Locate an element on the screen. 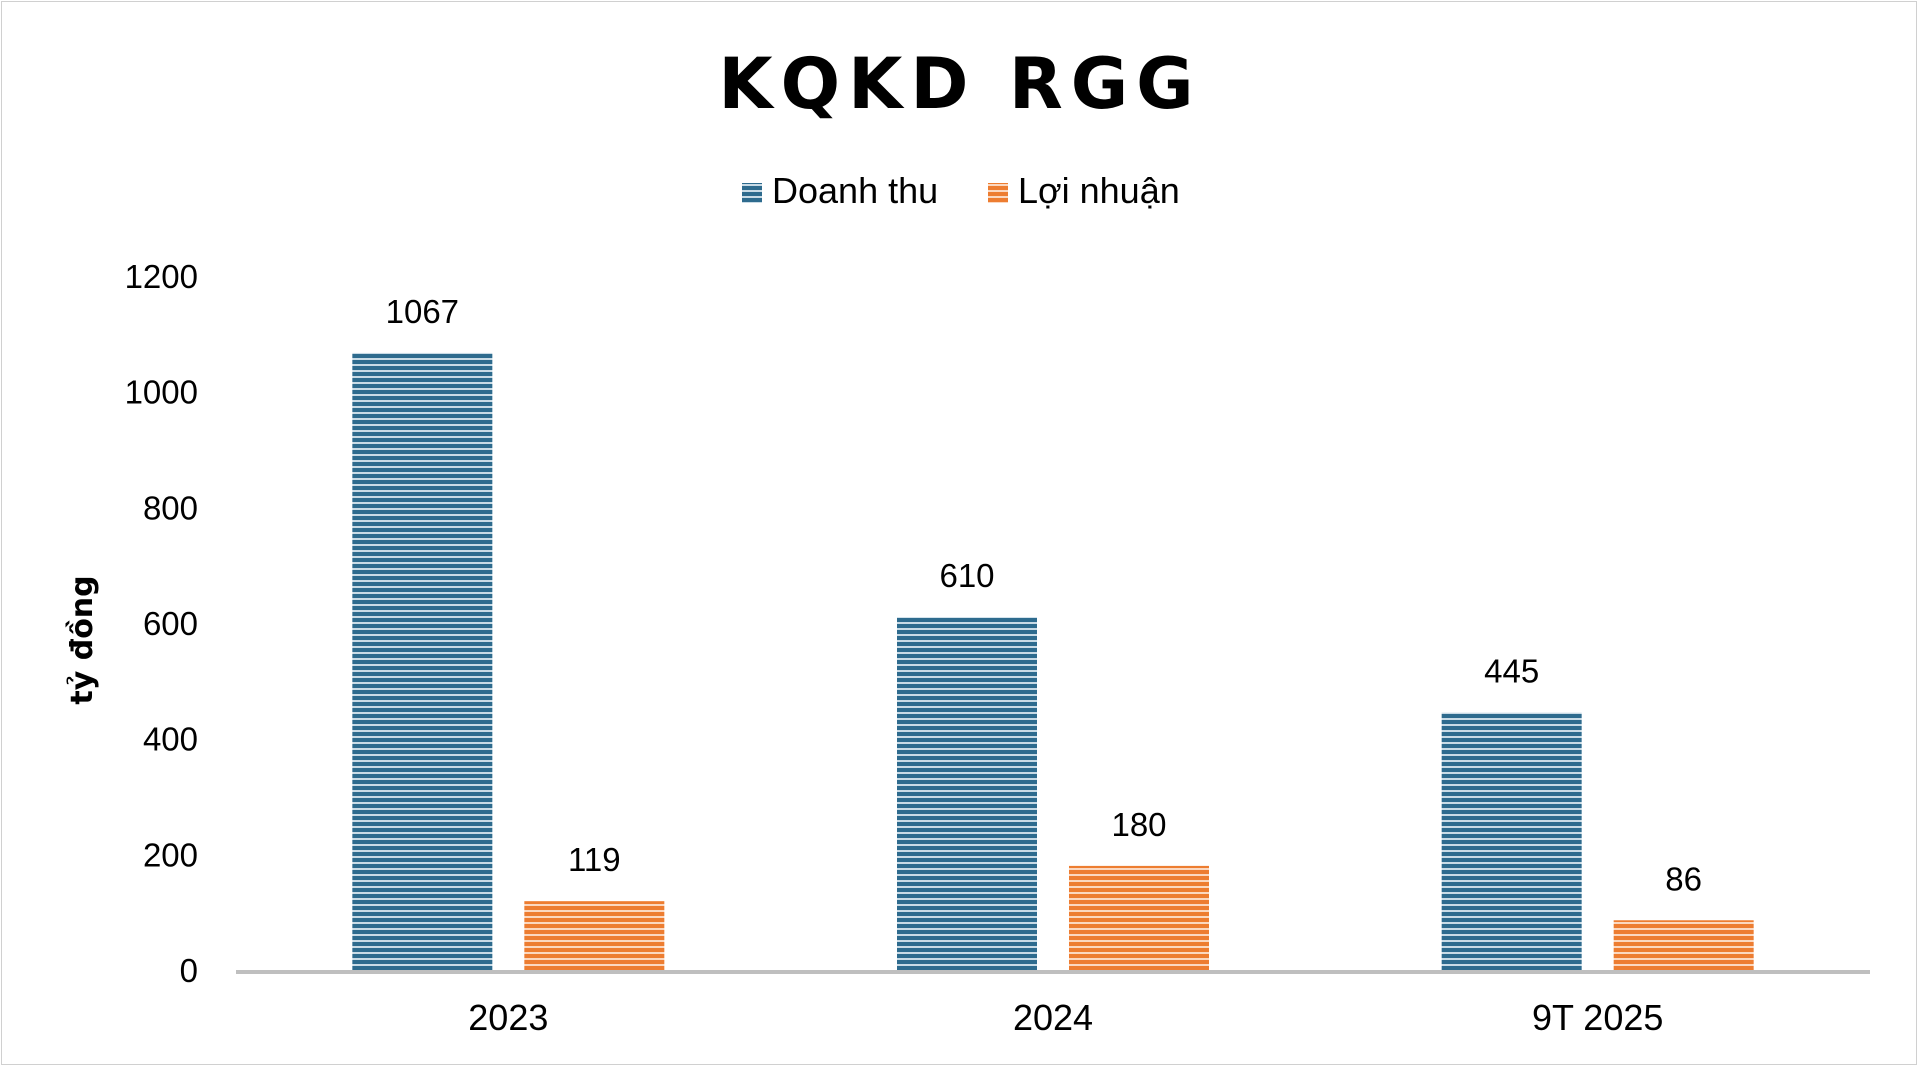  legend-label: Lợi nhuận is located at coordinates (1099, 190).